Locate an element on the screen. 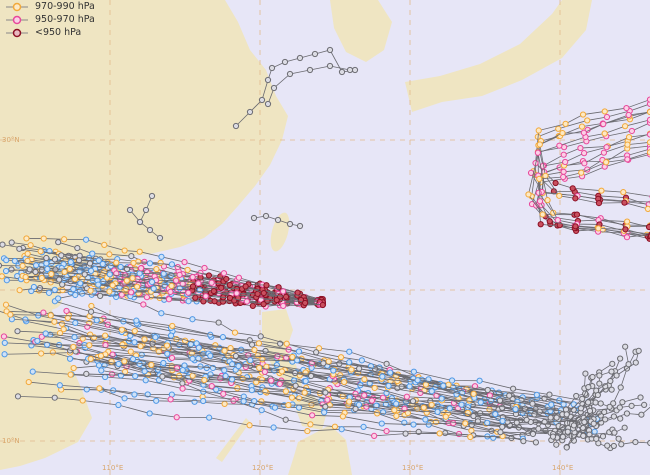 The height and width of the screenshot is (475, 650). lon-label-130e: 130°E is located at coordinates (413, 468).